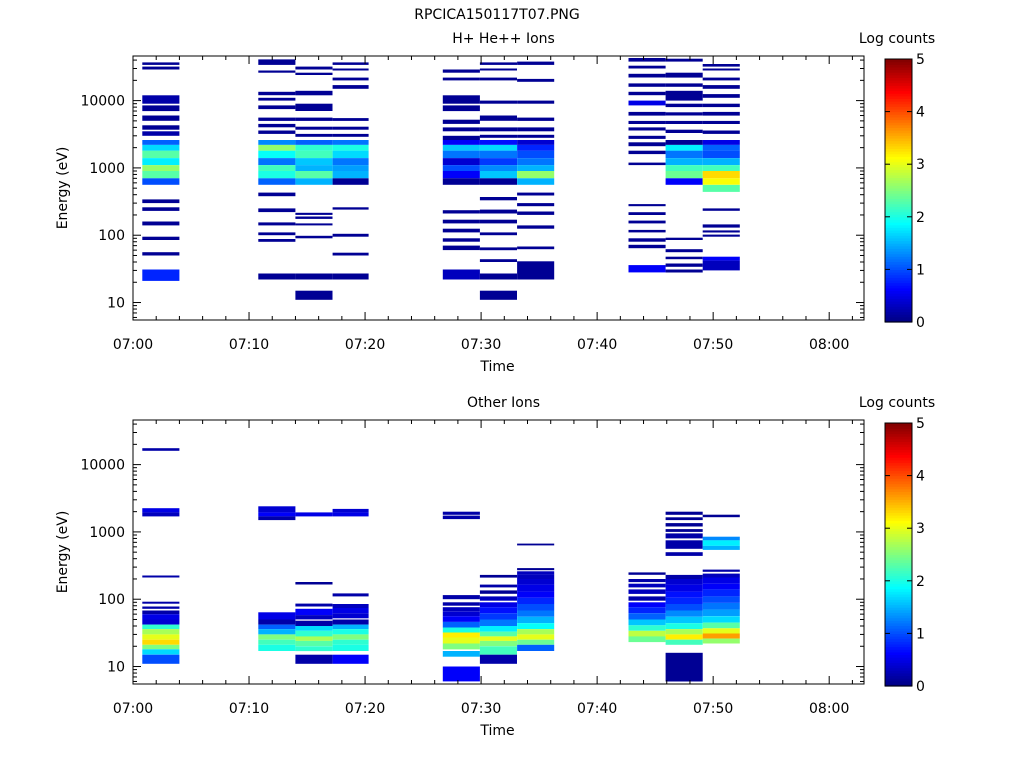 The width and height of the screenshot is (1024, 768). What do you see at coordinates (111, 600) in the screenshot?
I see `y-tick-label: 100` at bounding box center [111, 600].